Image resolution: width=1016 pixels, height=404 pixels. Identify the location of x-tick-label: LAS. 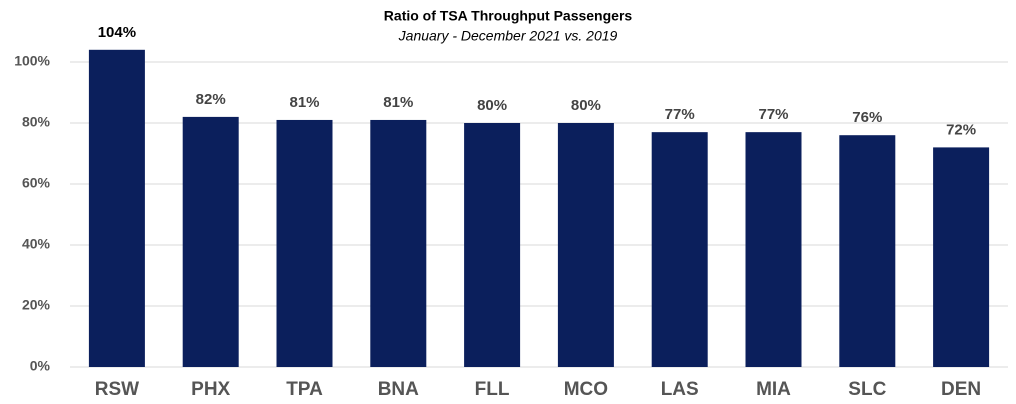
(680, 389).